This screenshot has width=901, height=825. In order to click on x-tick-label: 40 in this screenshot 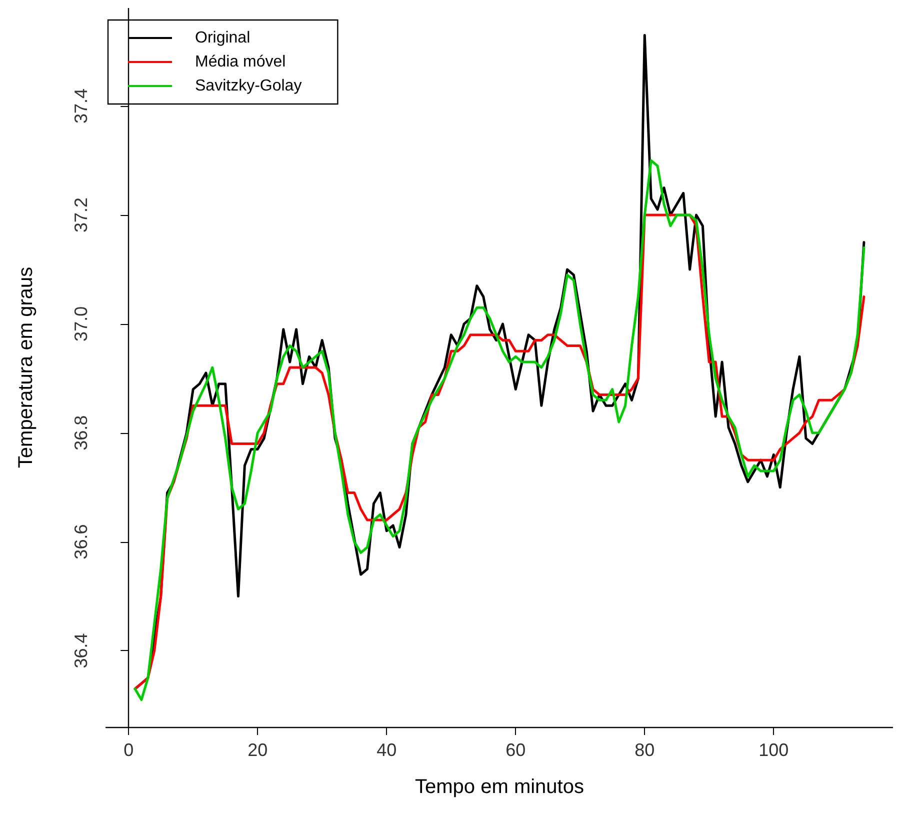, I will do `click(386, 750)`.